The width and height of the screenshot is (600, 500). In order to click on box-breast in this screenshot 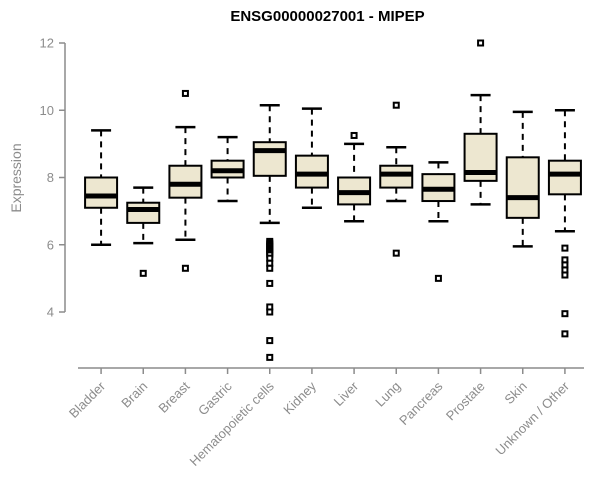, I will do `click(185, 180)`.